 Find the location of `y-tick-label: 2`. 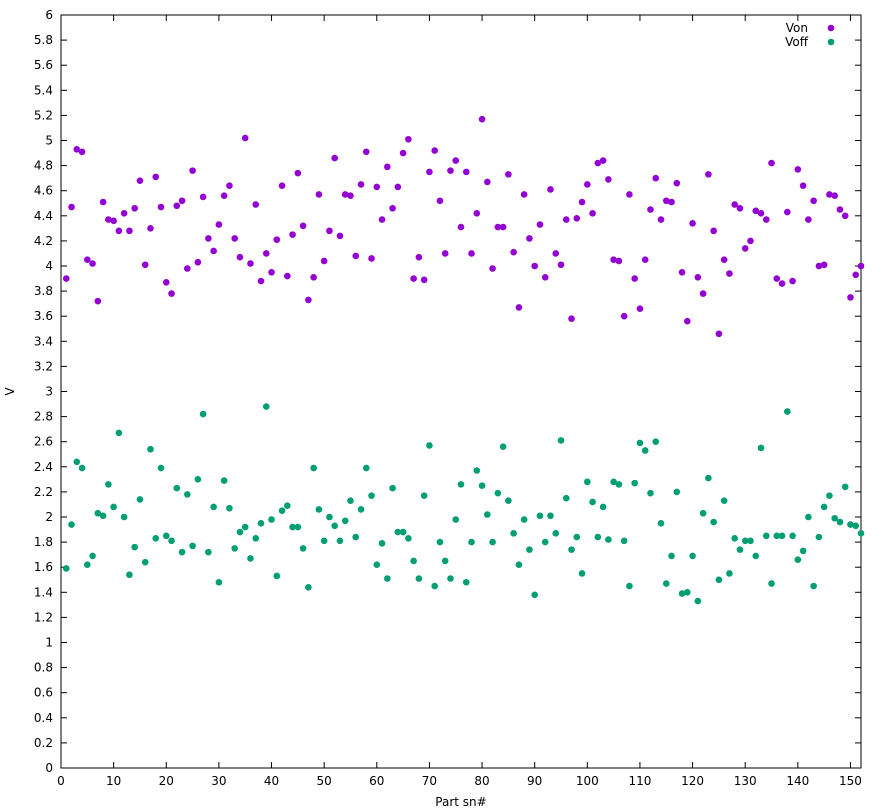

y-tick-label: 2 is located at coordinates (49, 517).